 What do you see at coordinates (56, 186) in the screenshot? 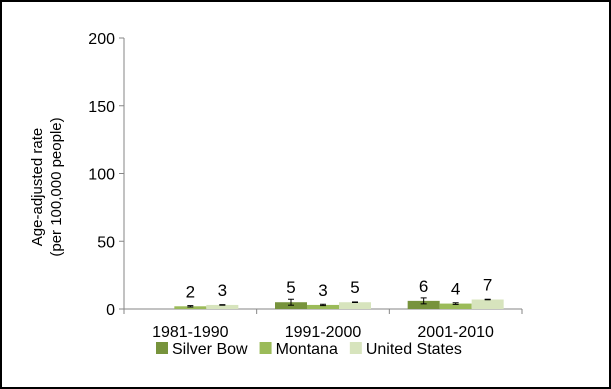
I see `y-axis-title-line2: (per 100,000 people)` at bounding box center [56, 186].